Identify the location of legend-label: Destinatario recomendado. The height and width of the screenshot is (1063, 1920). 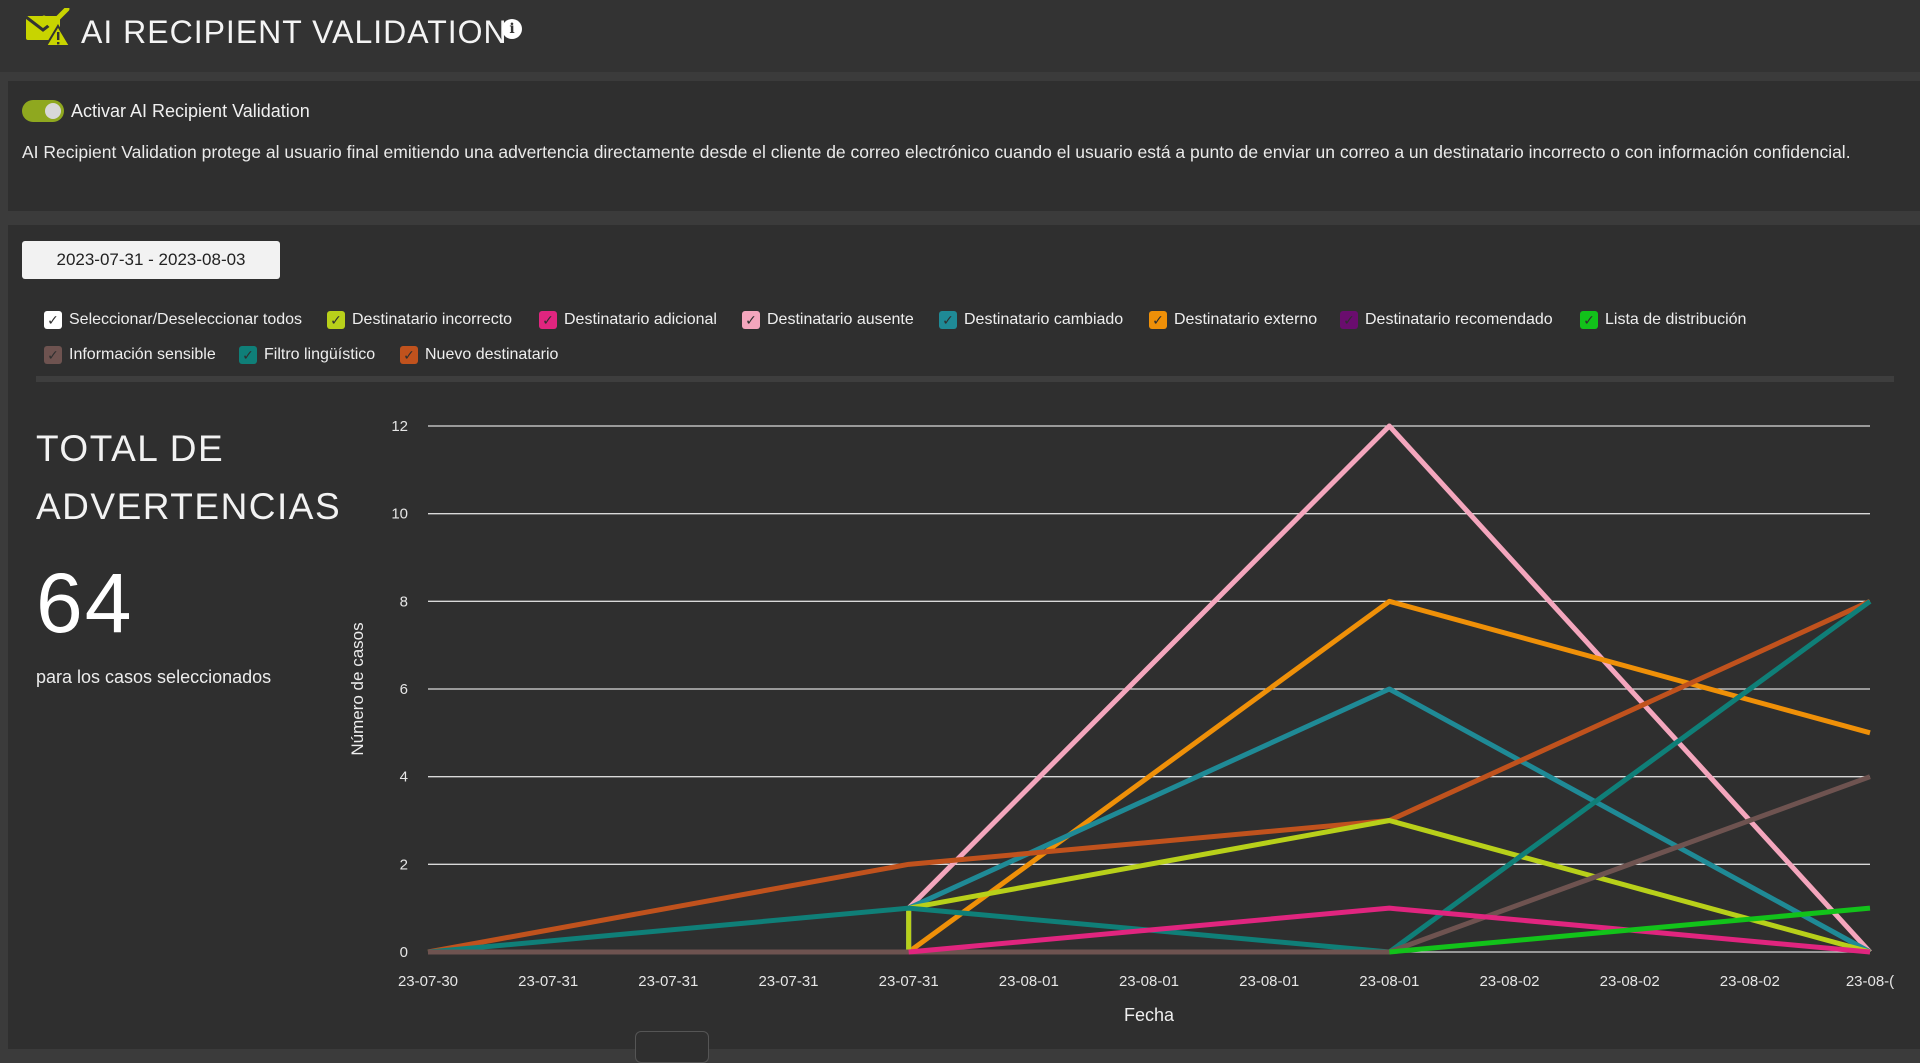
(1459, 319).